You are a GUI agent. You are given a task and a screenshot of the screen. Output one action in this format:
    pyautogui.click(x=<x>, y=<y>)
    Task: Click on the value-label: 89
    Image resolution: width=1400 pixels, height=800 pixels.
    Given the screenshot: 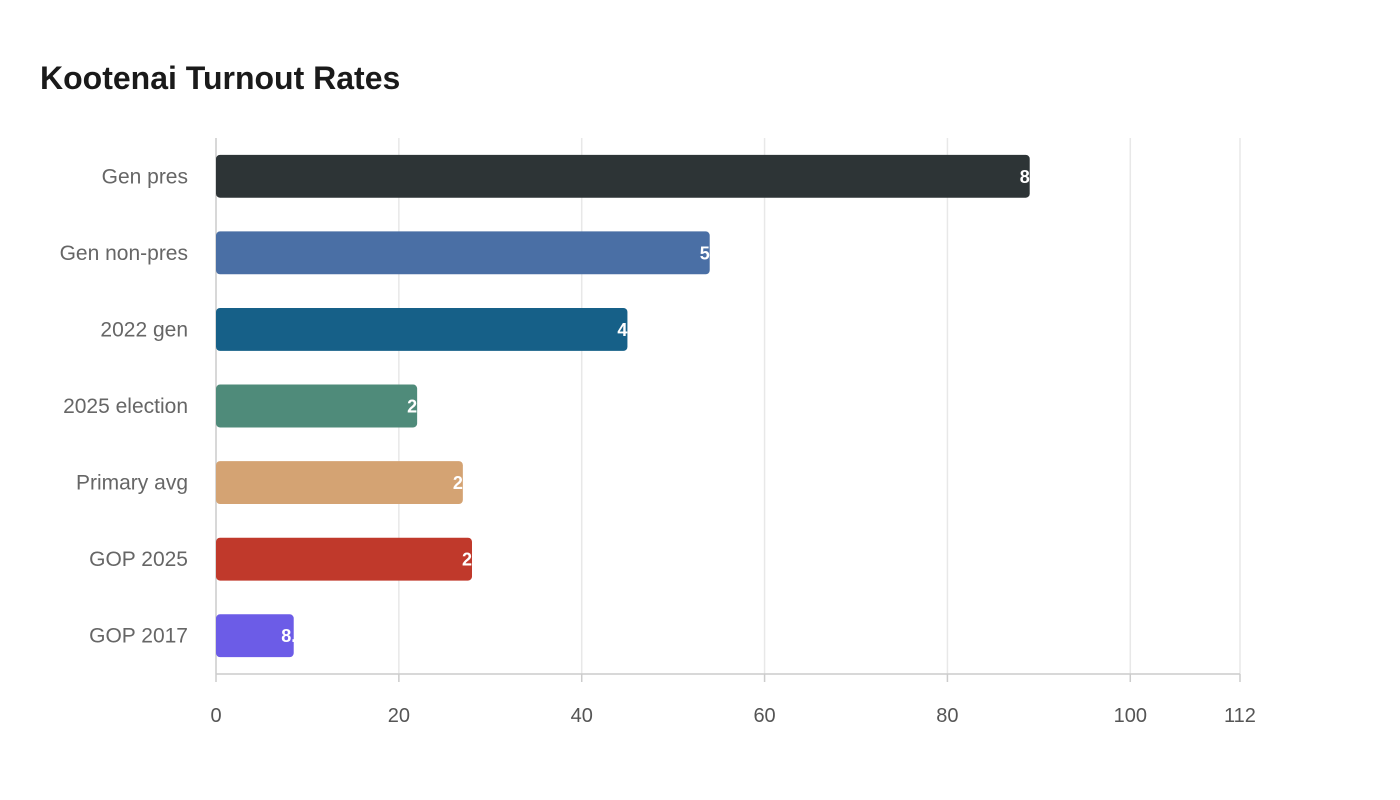 What is the action you would take?
    pyautogui.click(x=1030, y=177)
    